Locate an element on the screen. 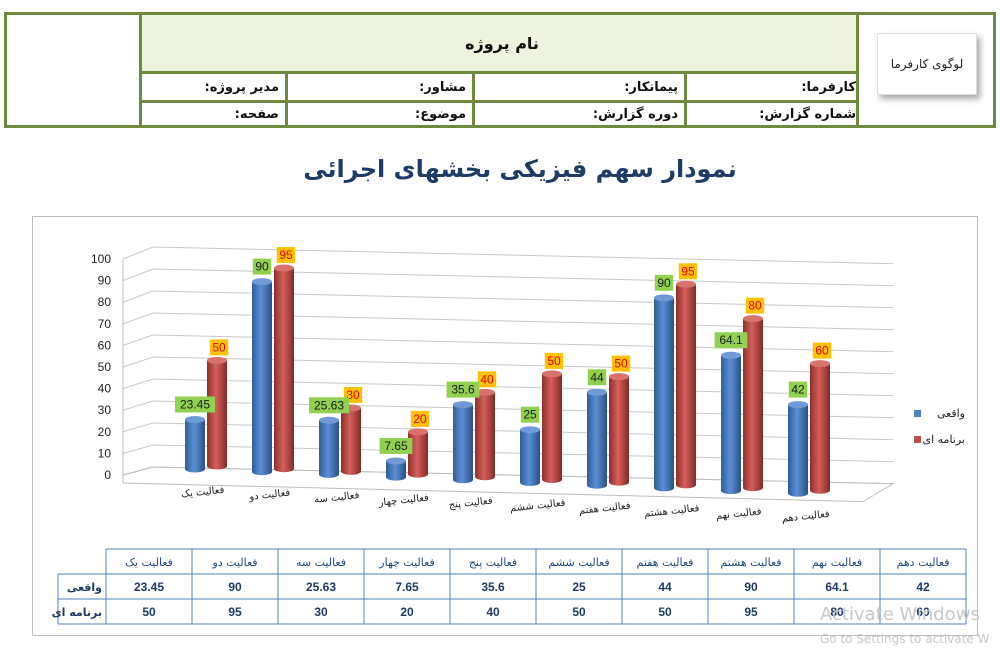 The width and height of the screenshot is (1000, 649). watermark-line-1: Activate Windows is located at coordinates (900, 614).